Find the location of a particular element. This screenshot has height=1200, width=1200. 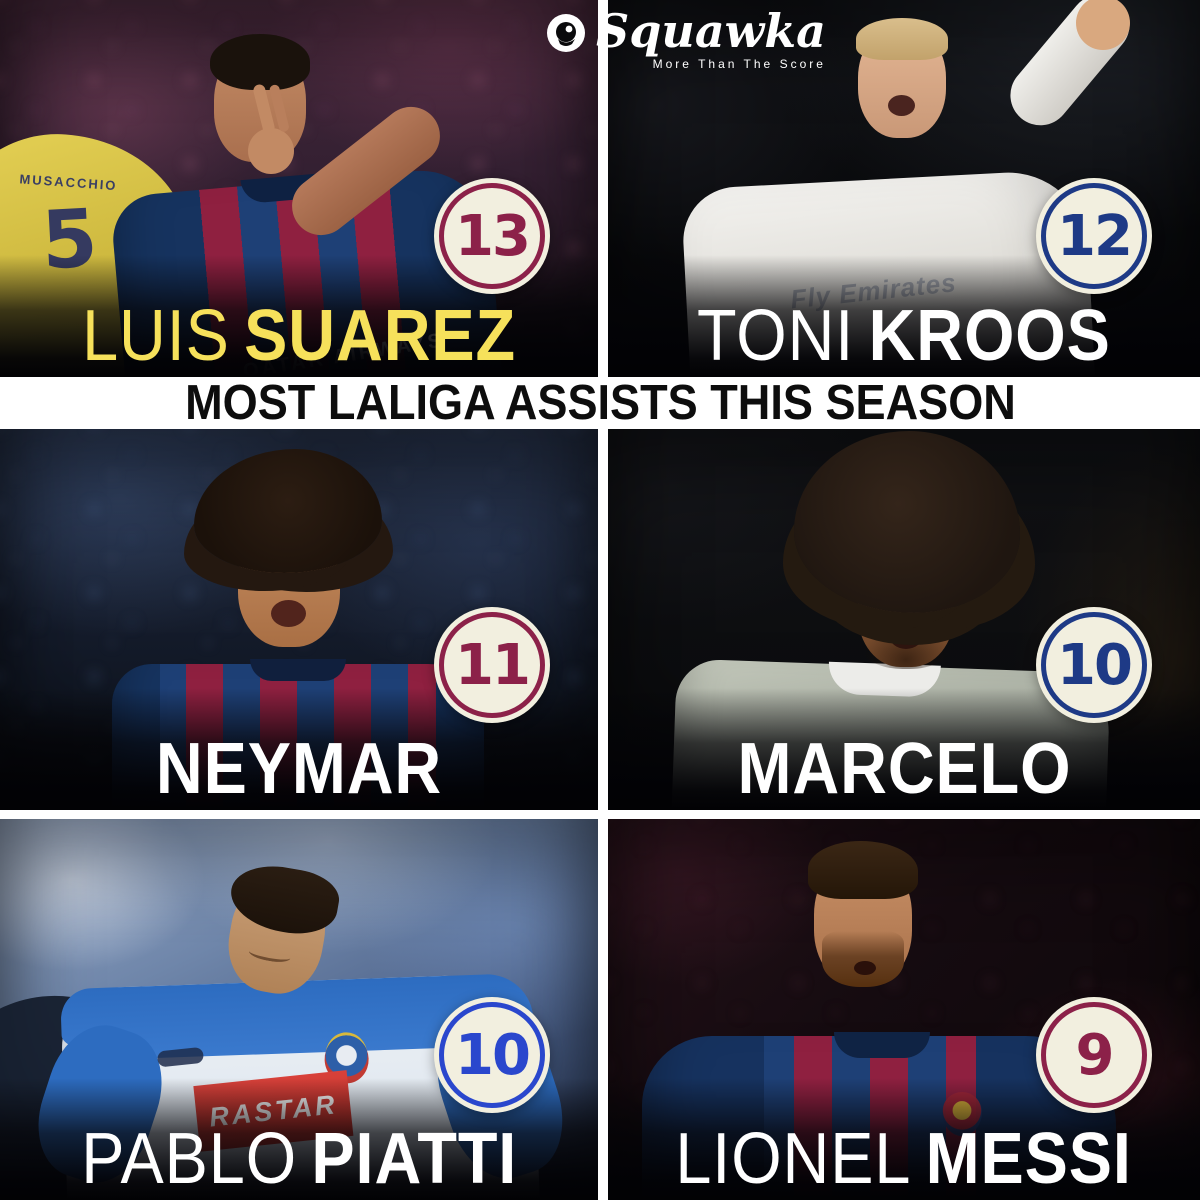

player-last-name: NEYMAR is located at coordinates (299, 769).